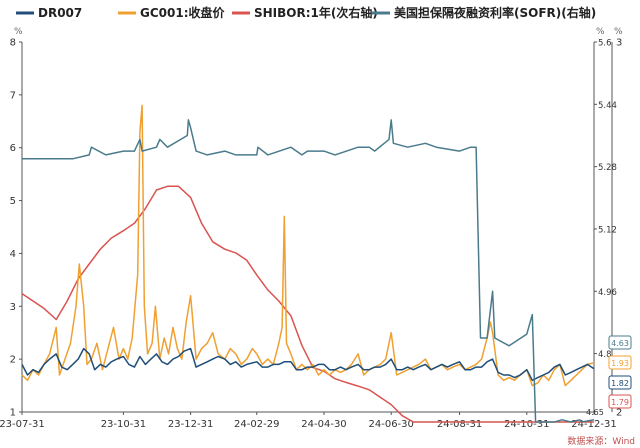  What do you see at coordinates (607, 106) in the screenshot?
I see `y-right-tick-label: 5.44` at bounding box center [607, 106].